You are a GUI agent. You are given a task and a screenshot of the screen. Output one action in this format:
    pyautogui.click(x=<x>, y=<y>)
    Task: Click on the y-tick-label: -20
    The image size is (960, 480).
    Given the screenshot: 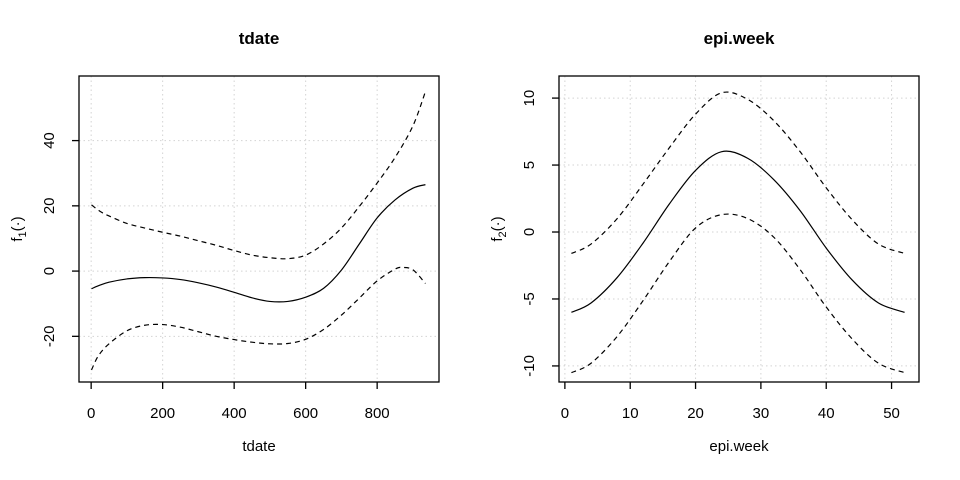 What is the action you would take?
    pyautogui.click(x=49, y=336)
    